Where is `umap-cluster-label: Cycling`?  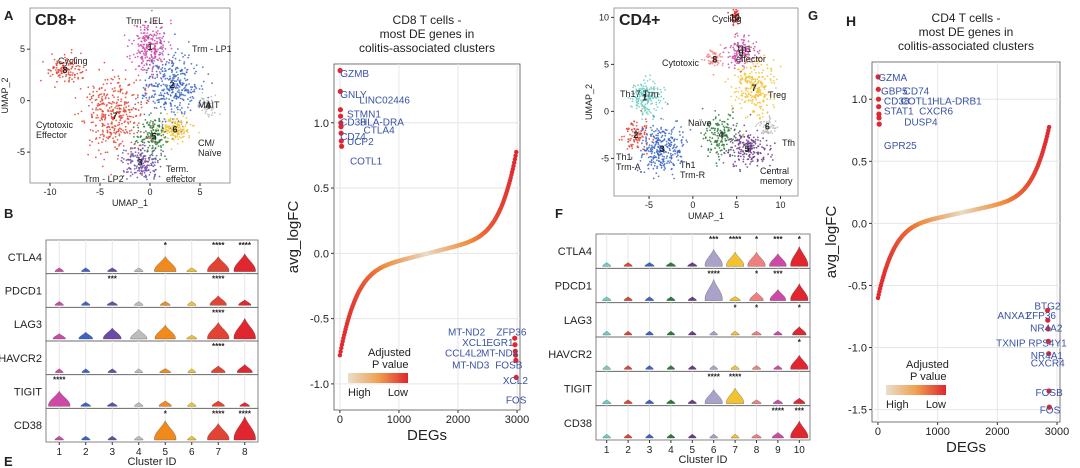
umap-cluster-label: Cycling is located at coordinates (73, 61).